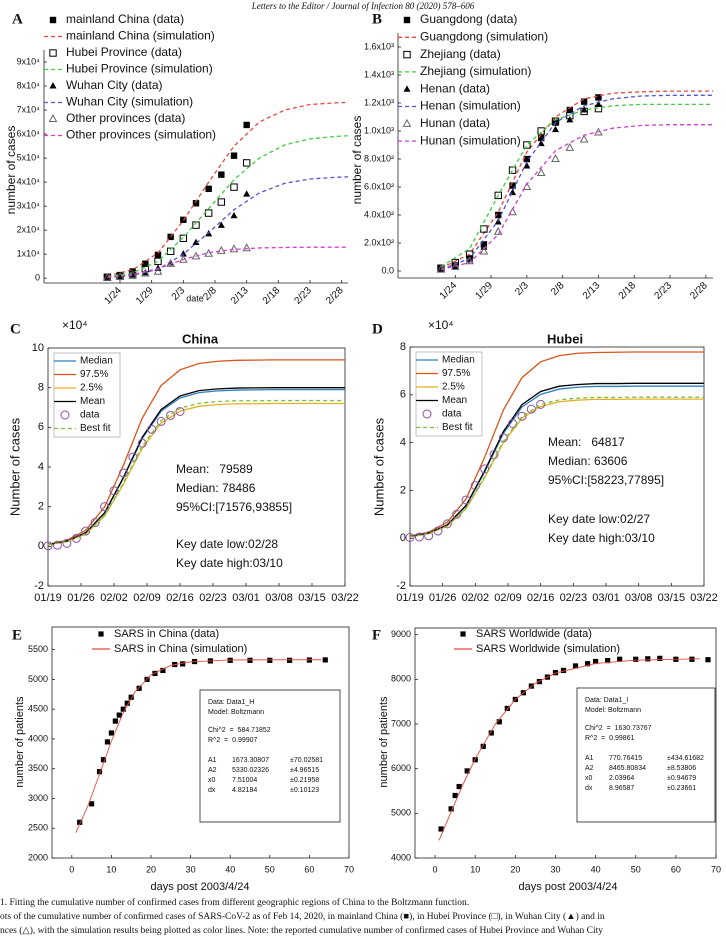 This screenshot has height=943, width=726. What do you see at coordinates (541, 598) in the screenshot?
I see `x-tick-label: 02/16` at bounding box center [541, 598].